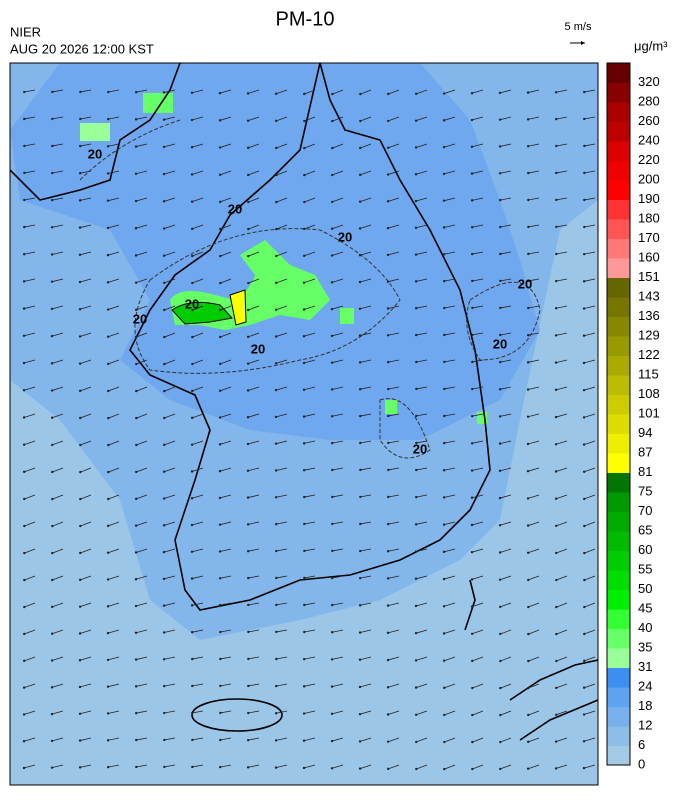  I want to click on contour-label: 20, so click(192, 303).